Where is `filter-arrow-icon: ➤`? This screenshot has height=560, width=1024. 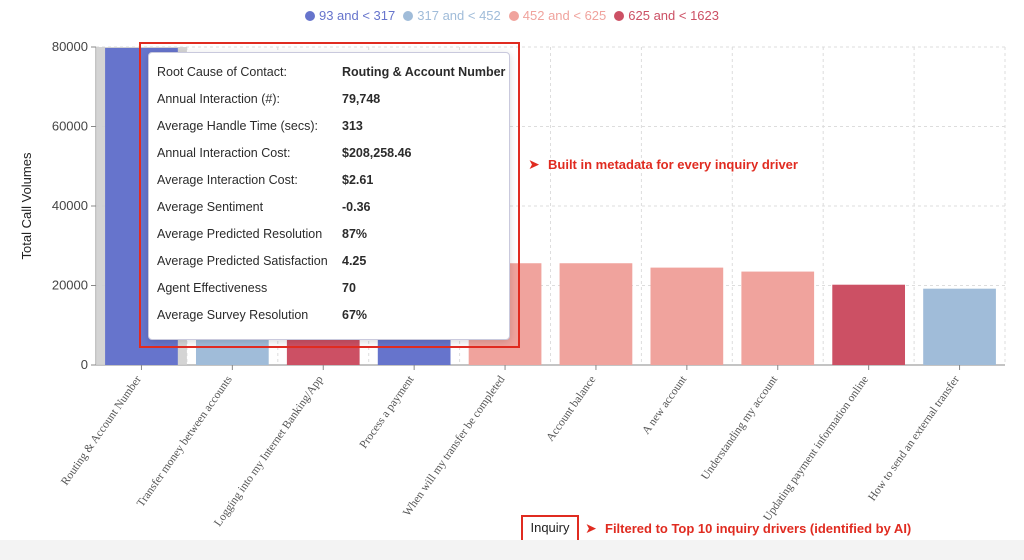 filter-arrow-icon: ➤ is located at coordinates (591, 528).